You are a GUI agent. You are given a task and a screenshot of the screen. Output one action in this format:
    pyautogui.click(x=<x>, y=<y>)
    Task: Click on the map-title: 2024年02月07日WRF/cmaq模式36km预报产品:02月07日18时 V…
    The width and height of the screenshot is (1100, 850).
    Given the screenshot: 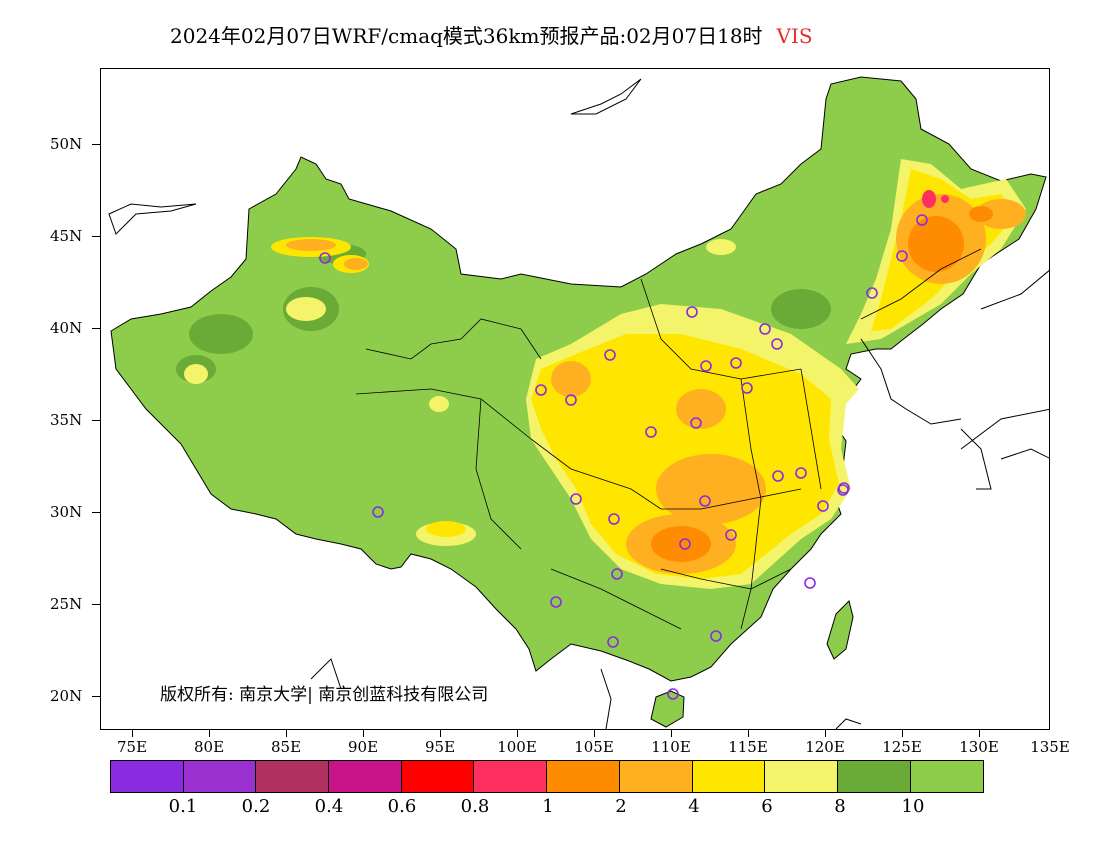 What is the action you would take?
    pyautogui.click(x=491, y=34)
    